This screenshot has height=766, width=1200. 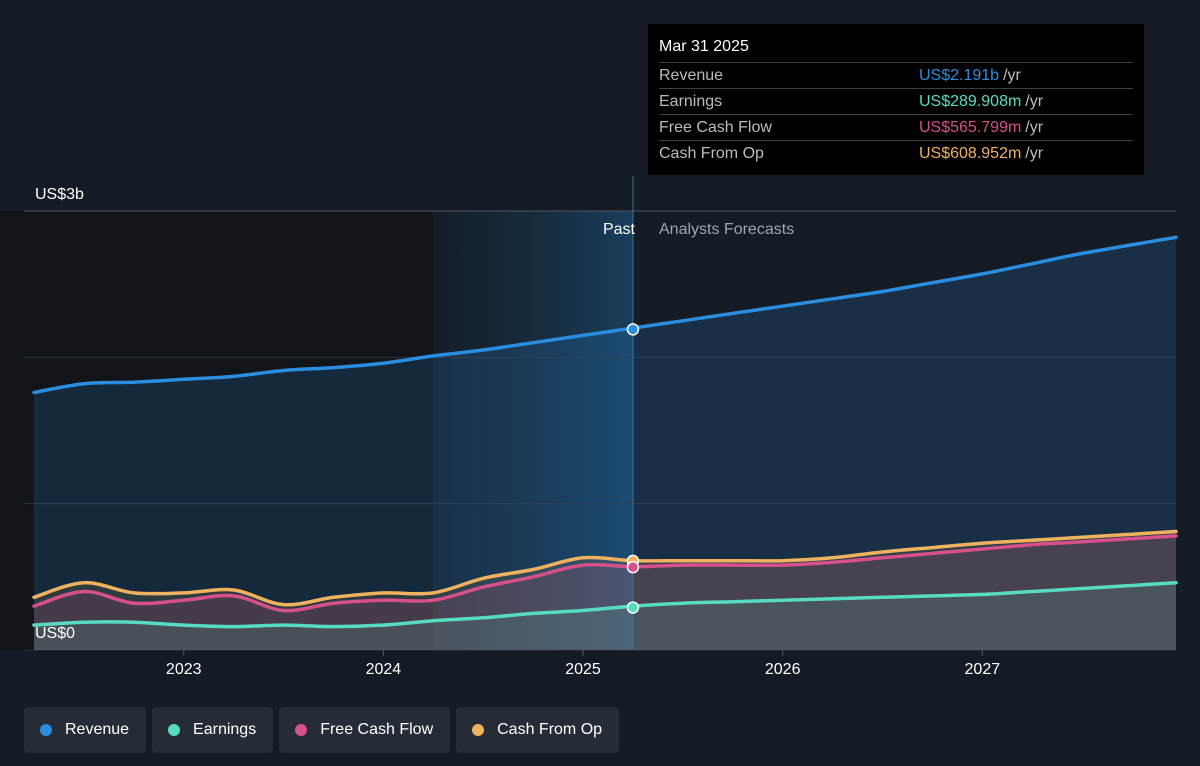 I want to click on x-tick-label: 2027, so click(x=983, y=669).